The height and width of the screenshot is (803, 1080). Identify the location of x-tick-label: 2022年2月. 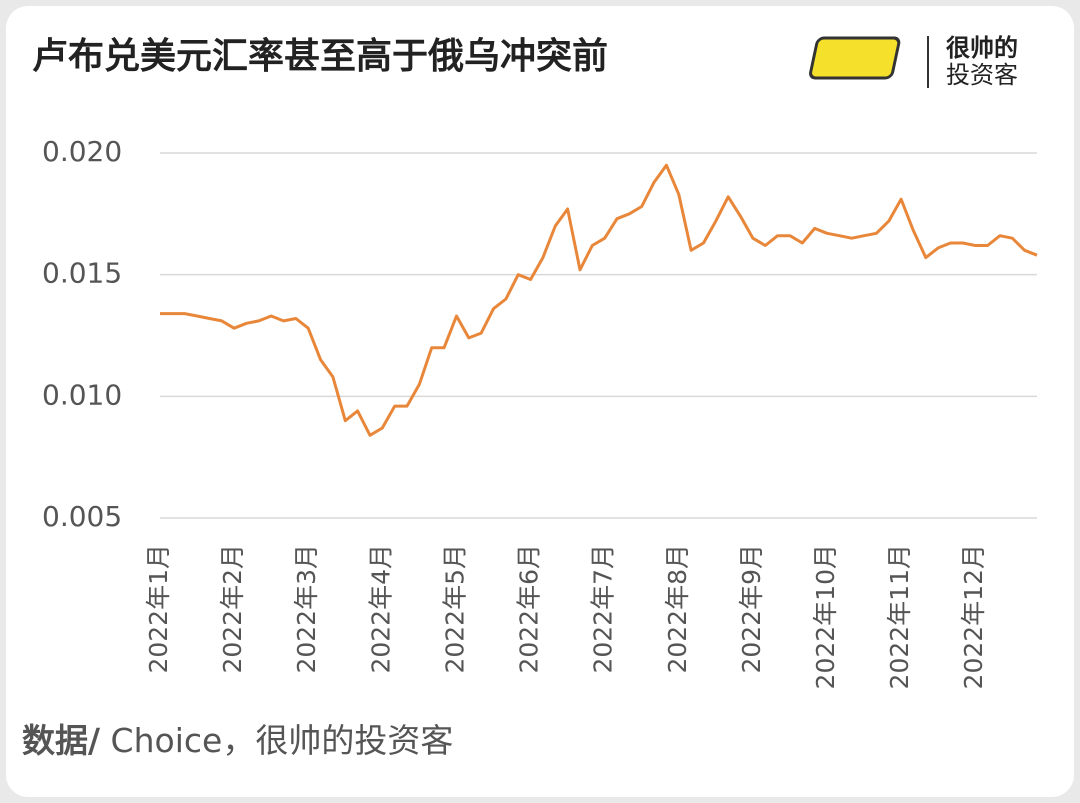
(232, 609).